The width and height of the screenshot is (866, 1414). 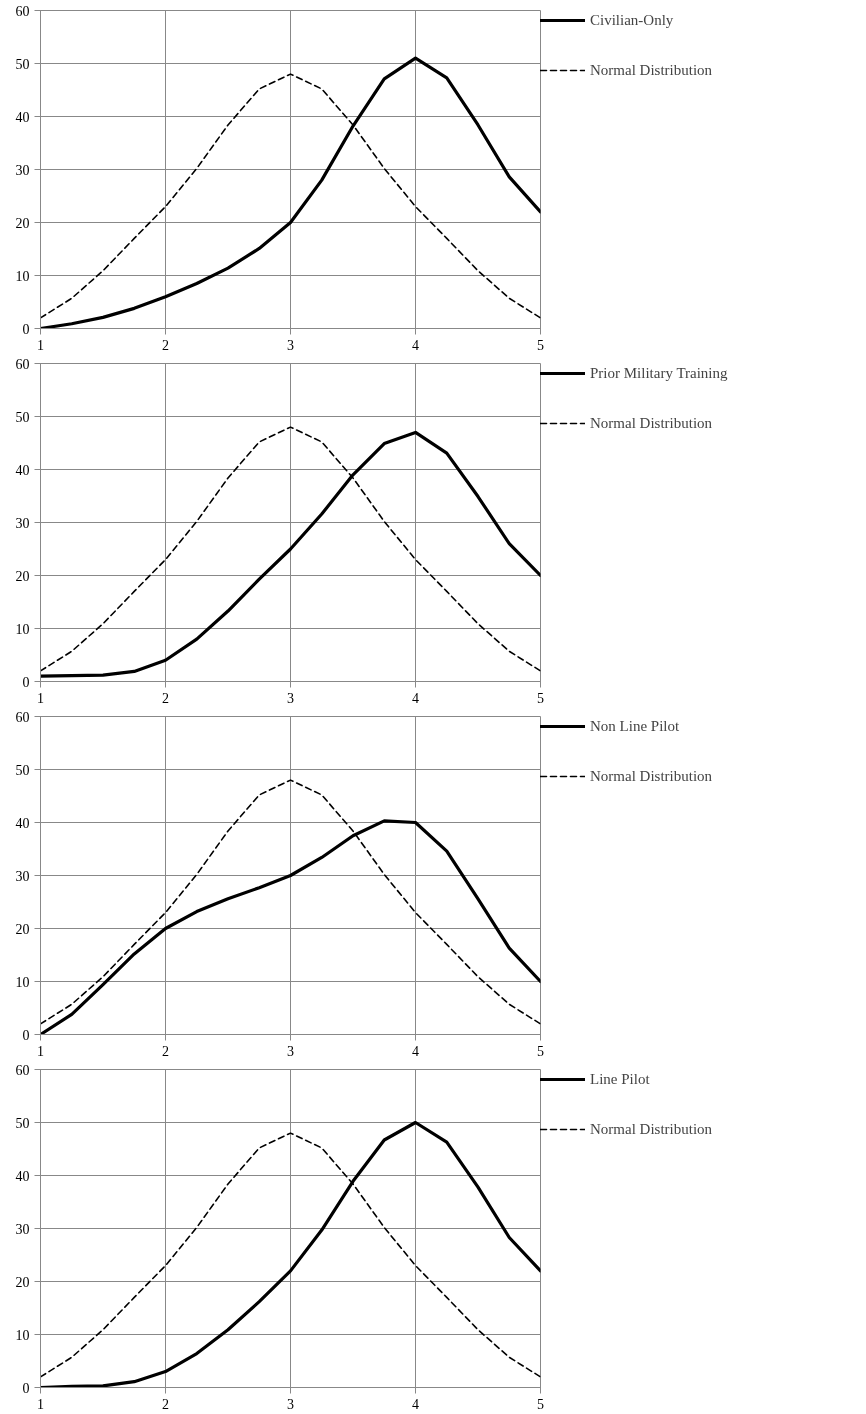 I want to click on legend-label: Prior Military Training, so click(x=659, y=373).